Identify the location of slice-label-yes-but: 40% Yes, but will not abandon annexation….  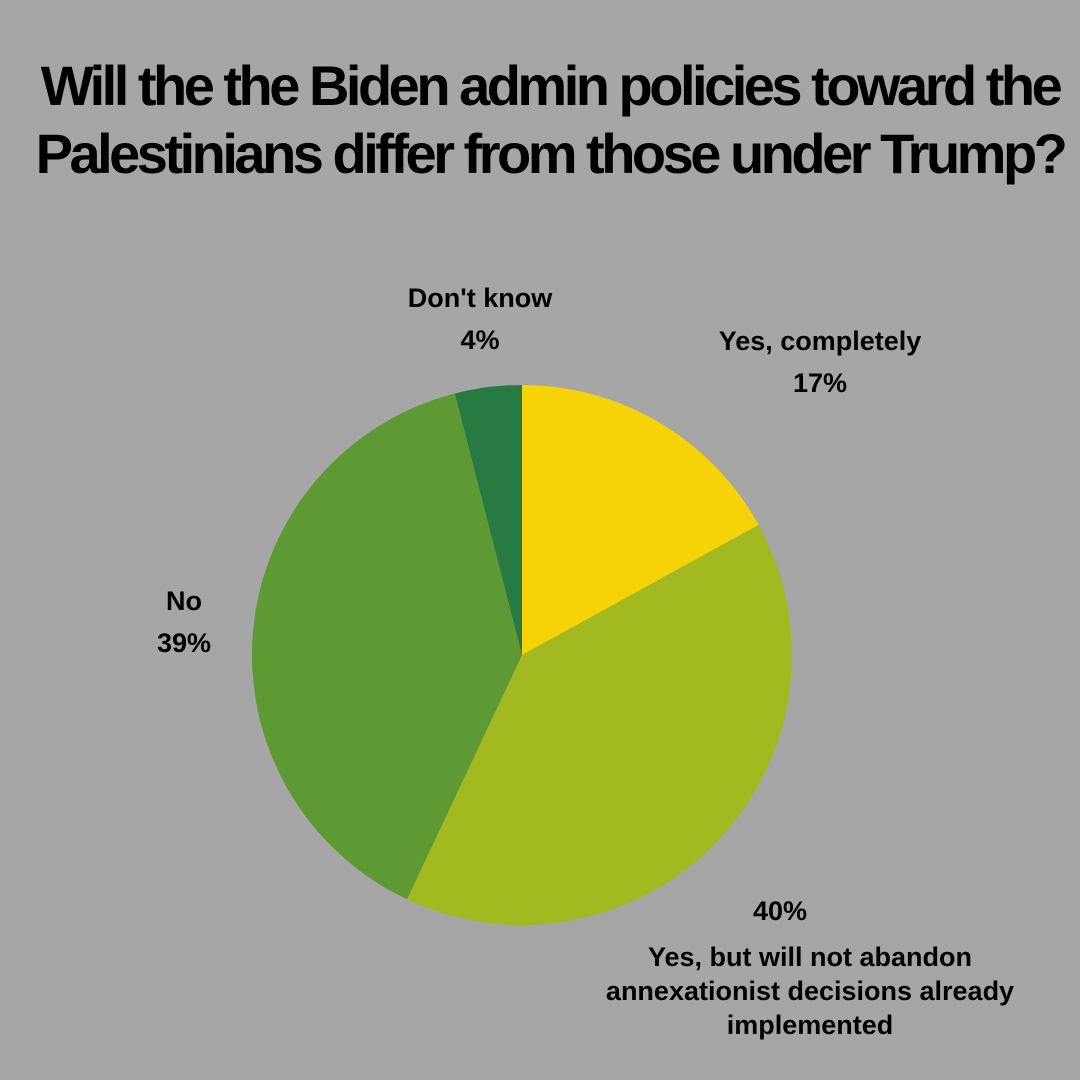
(810, 966).